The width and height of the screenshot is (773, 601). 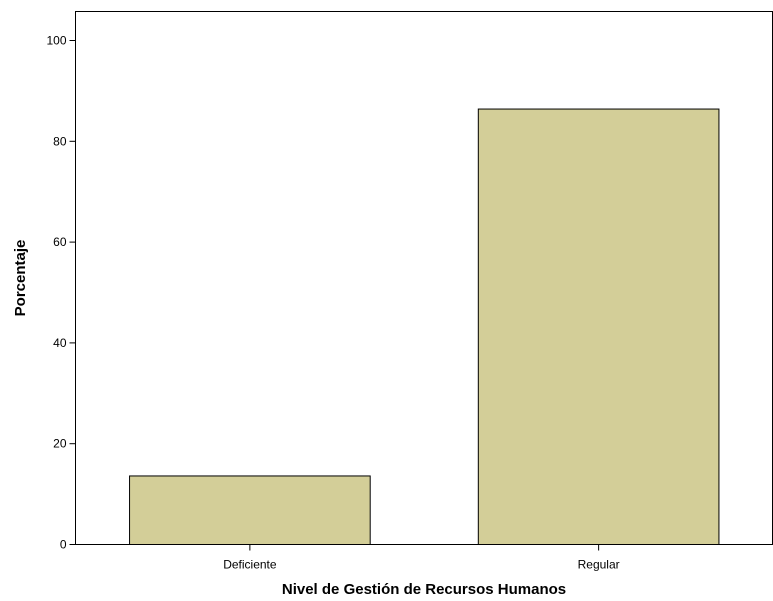 I want to click on y-tick-label-80: 80, so click(x=60, y=141).